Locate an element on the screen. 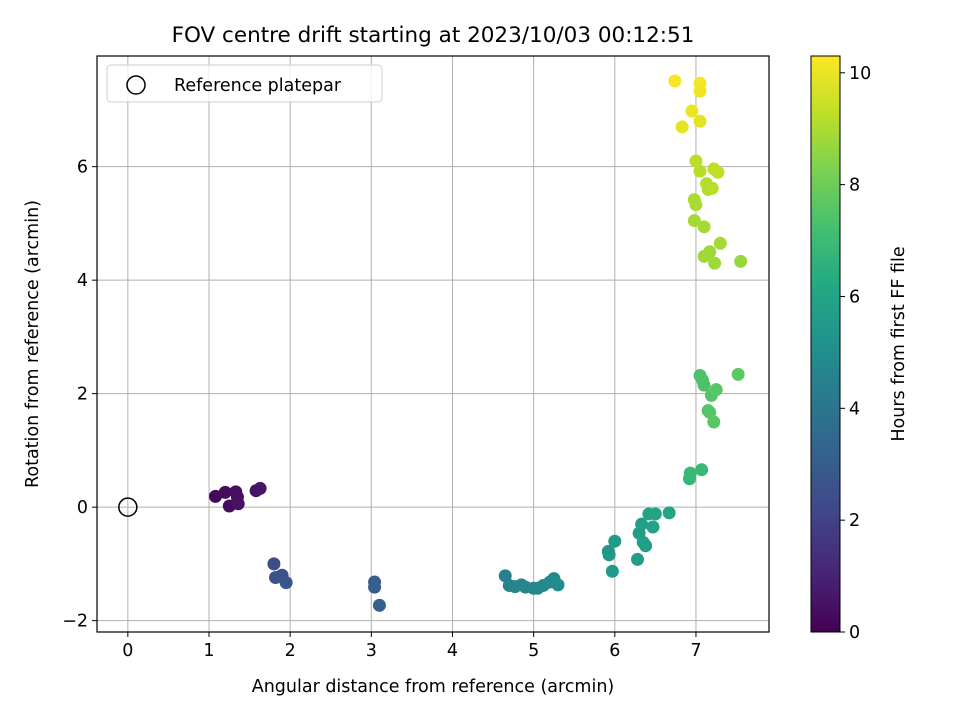 This screenshot has width=960, height=720. y-tick-label: 4 is located at coordinates (82, 281).